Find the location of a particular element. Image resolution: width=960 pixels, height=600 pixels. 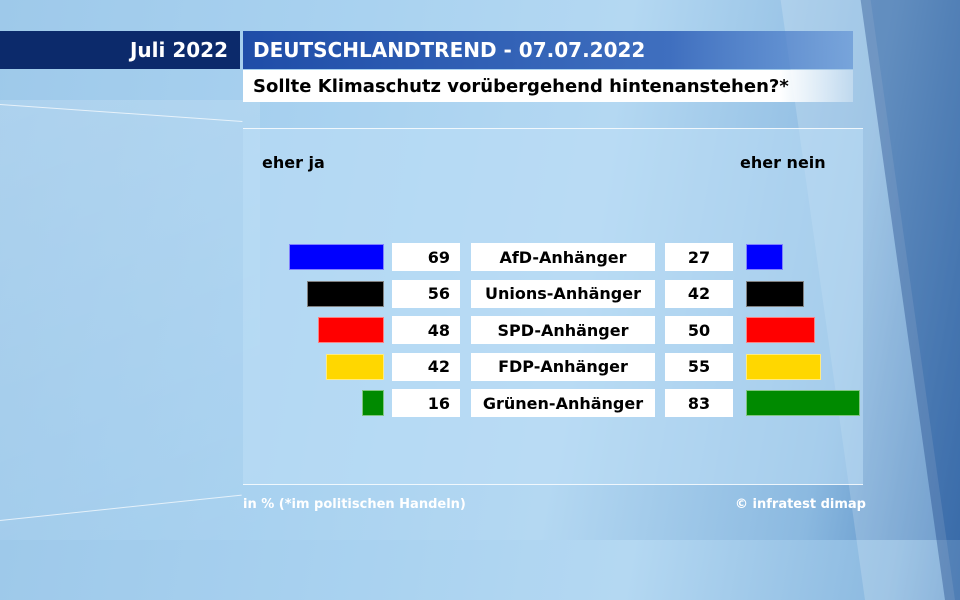

value-no: 27 is located at coordinates (699, 257).